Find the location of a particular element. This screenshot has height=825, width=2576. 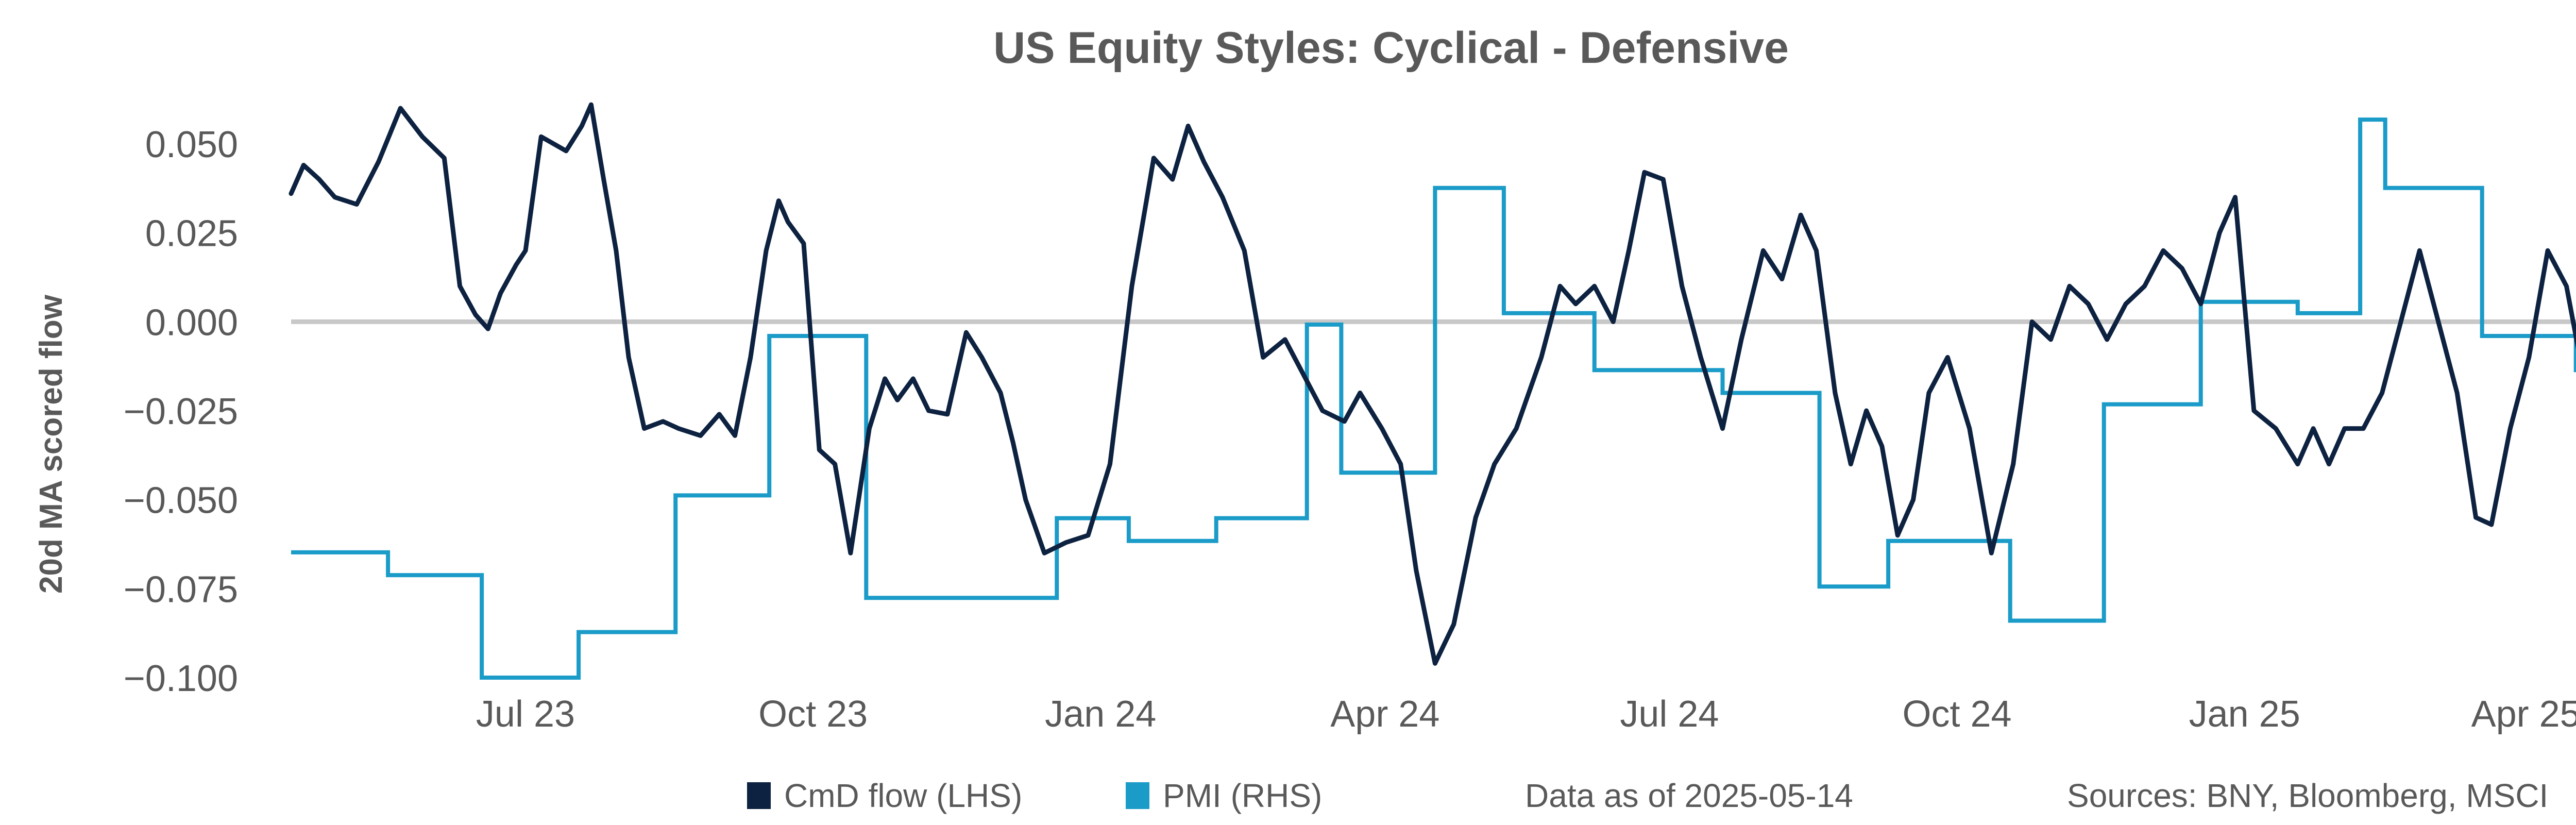

y-tick-label: 0.050 is located at coordinates (191, 144).